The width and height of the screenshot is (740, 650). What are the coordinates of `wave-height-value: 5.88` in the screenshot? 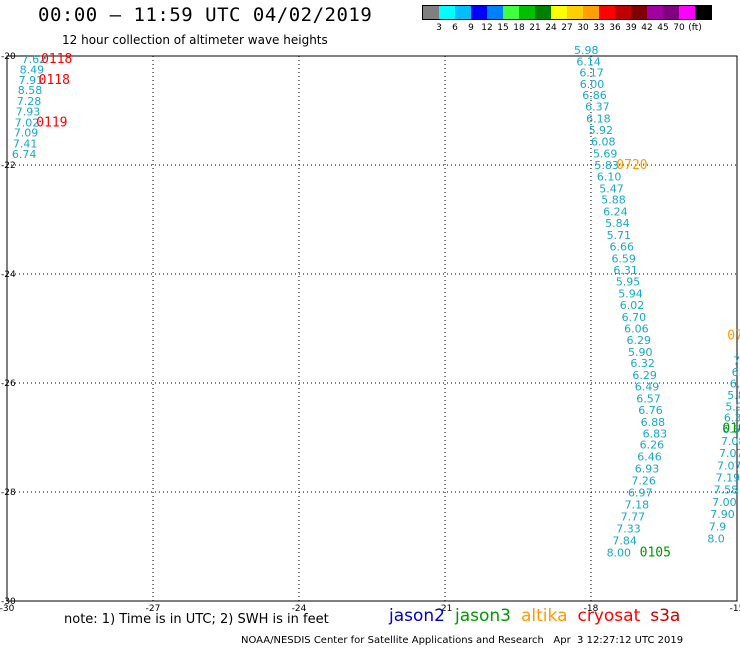 It's located at (613, 200).